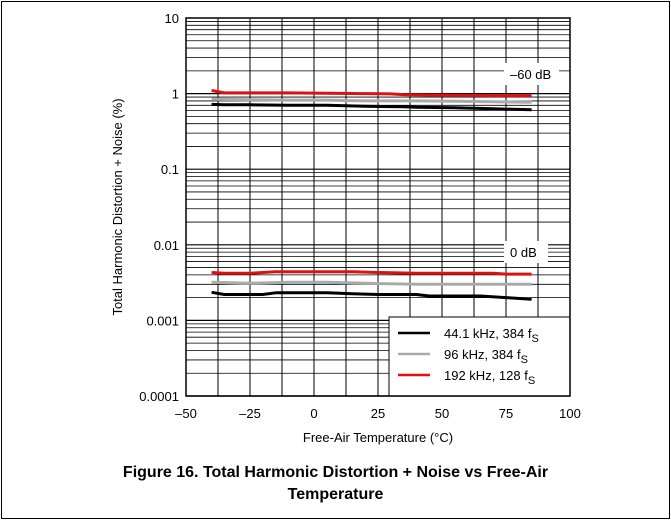  Describe the element at coordinates (186, 413) in the screenshot. I see `x-tick-label: –50` at that location.